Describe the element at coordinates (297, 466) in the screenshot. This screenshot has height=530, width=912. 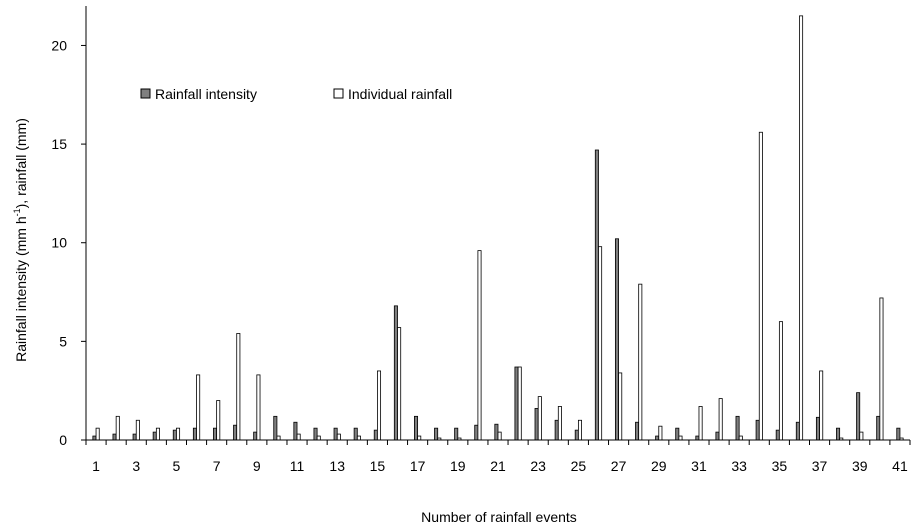
I see `x-tick-label: 11` at that location.